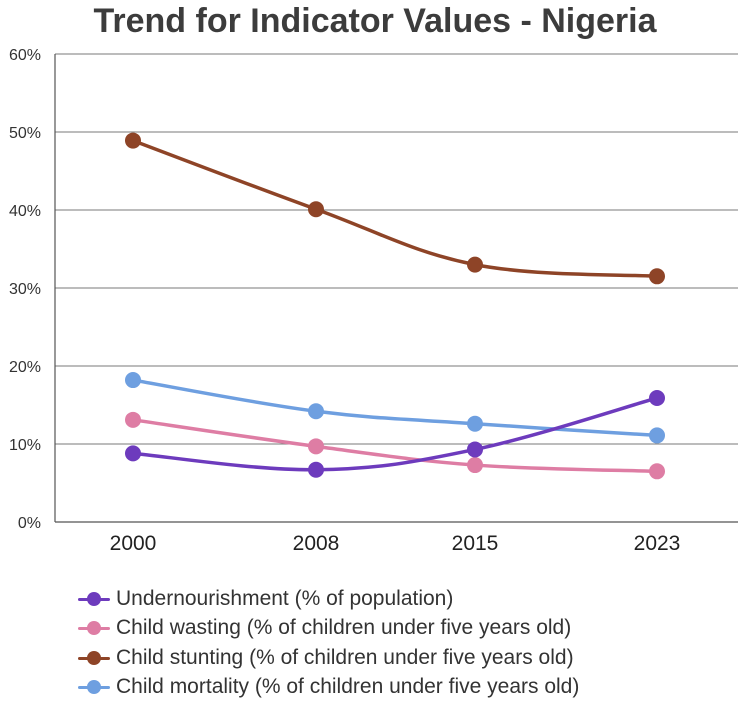  Describe the element at coordinates (25, 133) in the screenshot. I see `y-tick-label: 50%` at that location.